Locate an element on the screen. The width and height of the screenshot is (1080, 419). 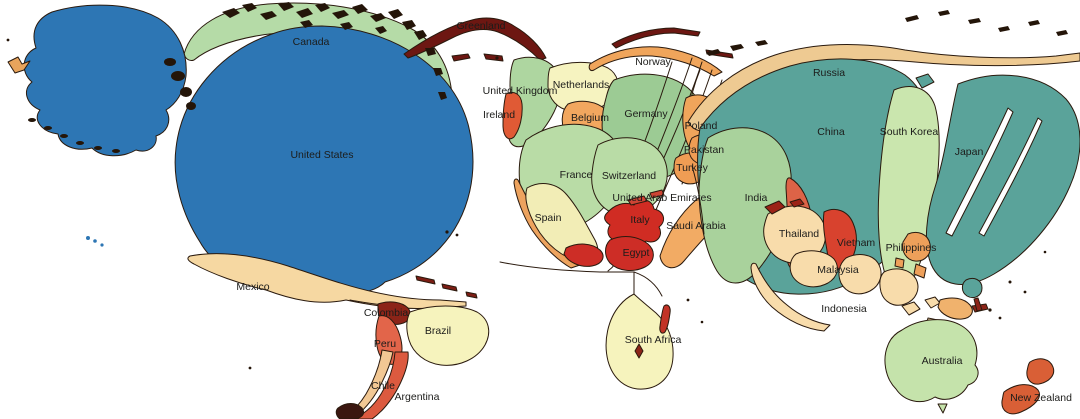
region-malaysia is located at coordinates (813, 269).